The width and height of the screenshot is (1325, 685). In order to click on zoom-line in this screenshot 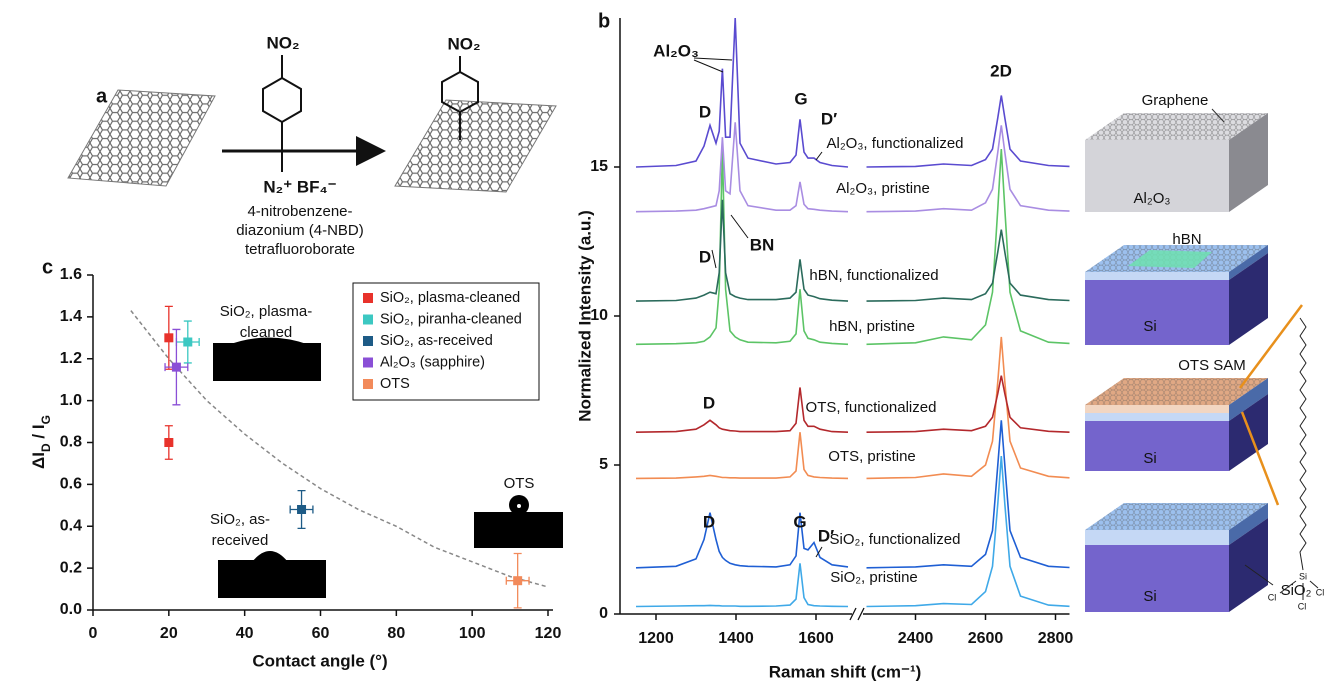, I will do `click(1271, 346)`.